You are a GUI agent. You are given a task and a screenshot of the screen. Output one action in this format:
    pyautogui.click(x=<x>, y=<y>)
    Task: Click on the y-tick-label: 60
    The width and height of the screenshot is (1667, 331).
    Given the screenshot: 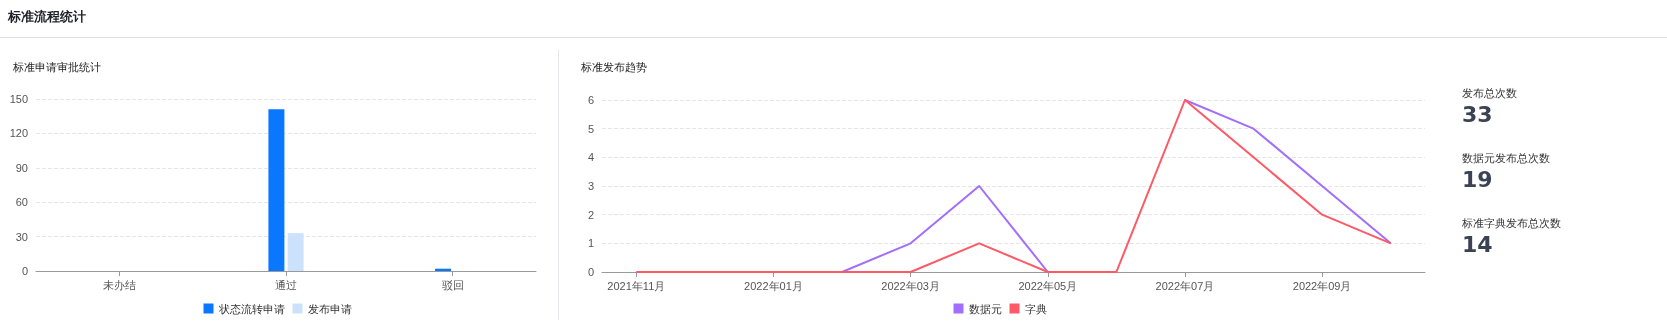 What is the action you would take?
    pyautogui.click(x=21, y=202)
    